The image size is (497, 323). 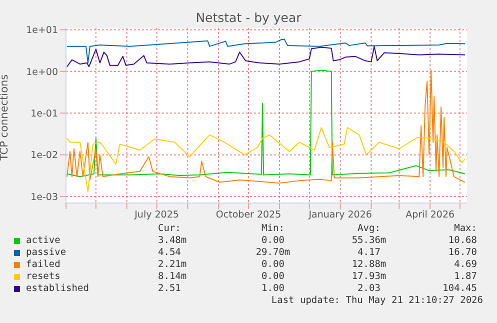 What do you see at coordinates (273, 288) in the screenshot?
I see `text: 1.00` at bounding box center [273, 288].